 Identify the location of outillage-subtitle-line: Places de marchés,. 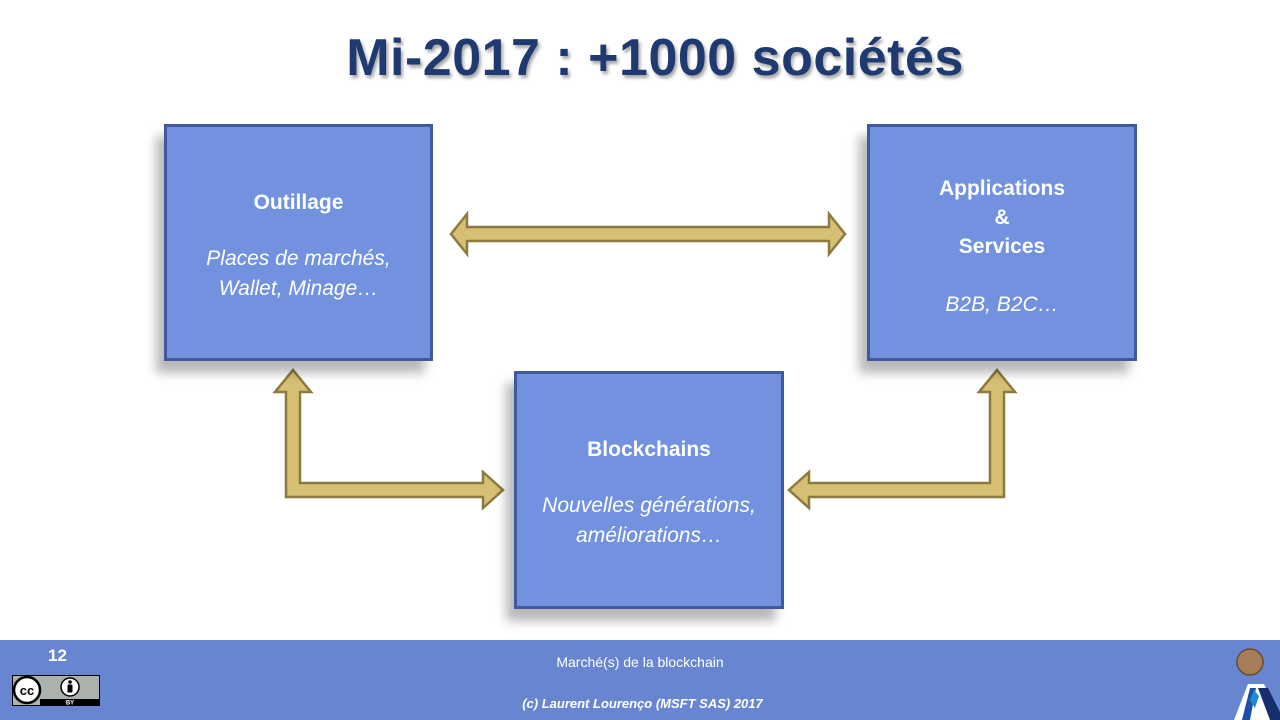
(298, 258).